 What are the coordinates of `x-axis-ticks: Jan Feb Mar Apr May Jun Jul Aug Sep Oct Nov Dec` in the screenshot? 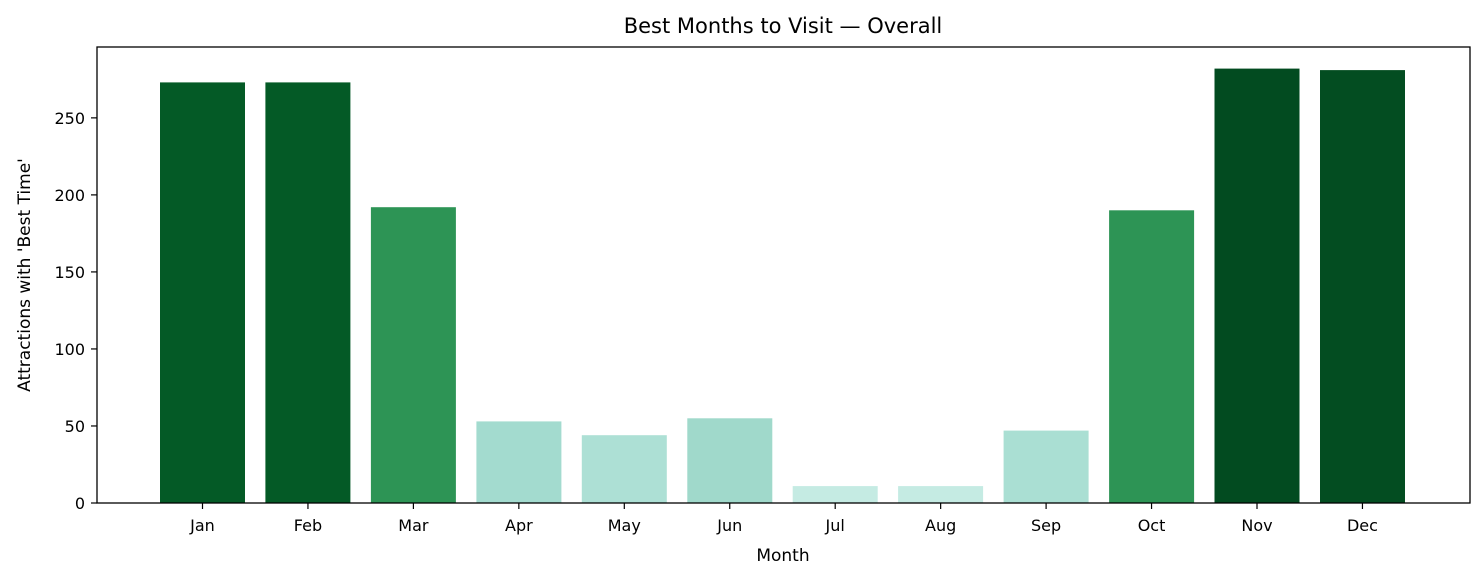 It's located at (783, 519).